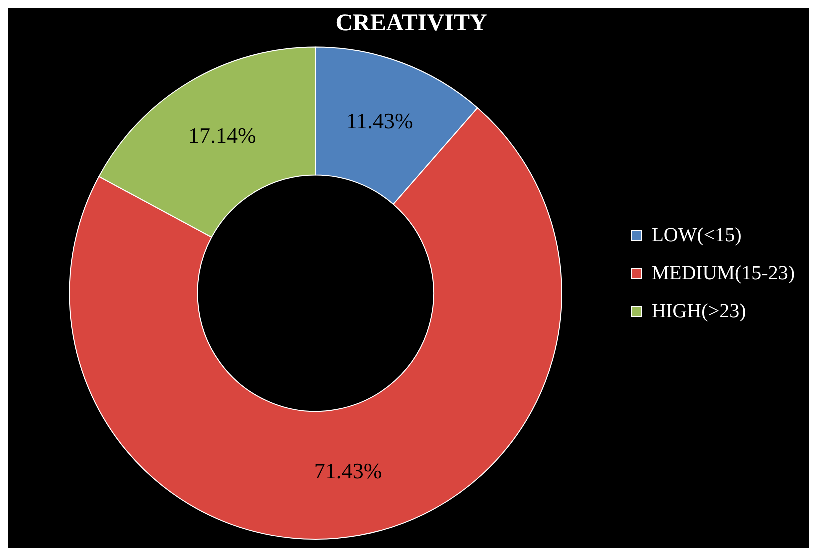  I want to click on data-label: 11.43%, so click(380, 121).